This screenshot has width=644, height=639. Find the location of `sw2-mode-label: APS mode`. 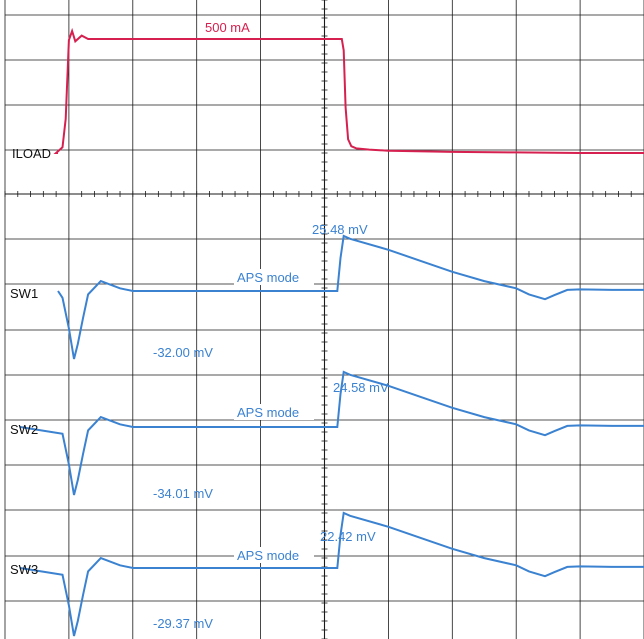

sw2-mode-label: APS mode is located at coordinates (268, 412).